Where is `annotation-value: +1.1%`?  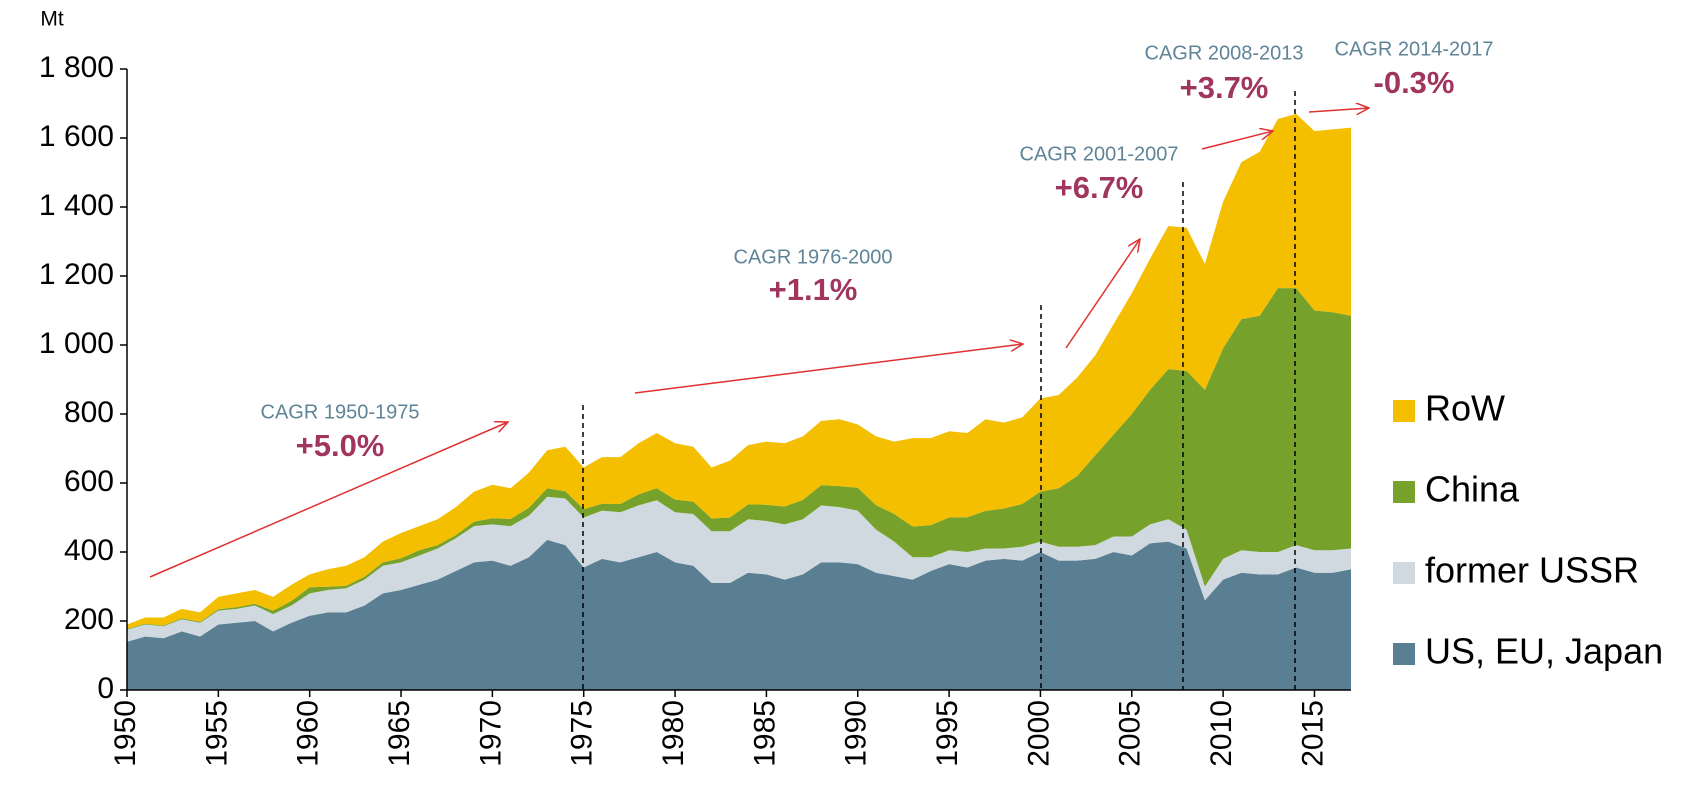 annotation-value: +1.1% is located at coordinates (813, 289).